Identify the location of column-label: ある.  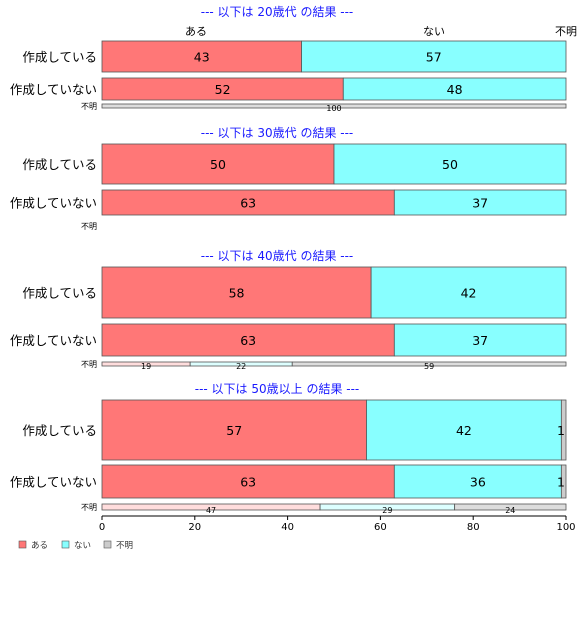
(196, 31).